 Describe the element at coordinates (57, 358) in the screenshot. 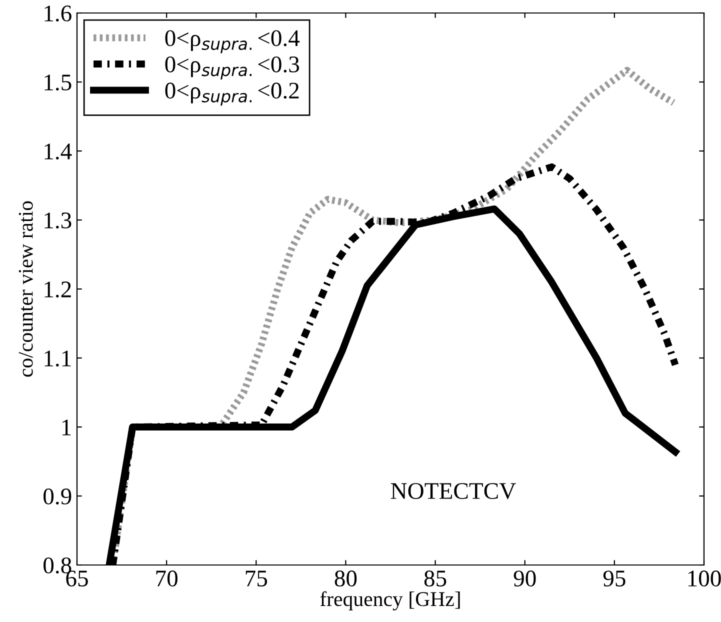

I see `y-tick-label: 1.1` at that location.